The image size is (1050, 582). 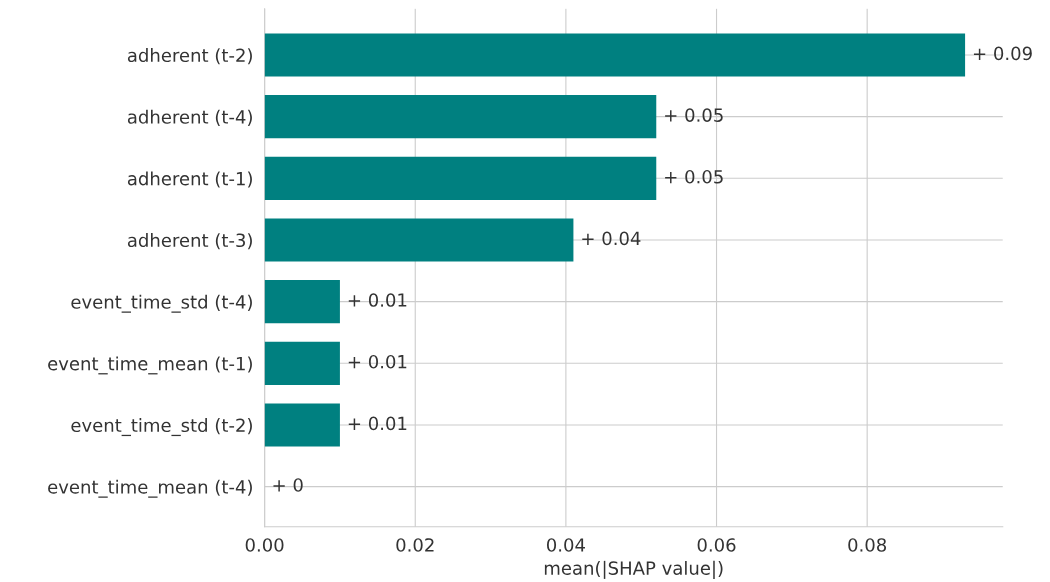 I want to click on x-tick-label: 0.06, so click(x=716, y=545).